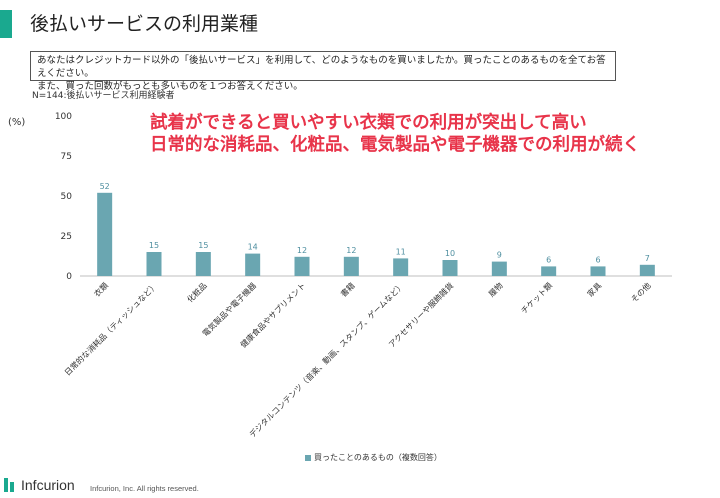  Describe the element at coordinates (144, 24) in the screenshot. I see `page-title: 後払いサービスの利用業種` at that location.